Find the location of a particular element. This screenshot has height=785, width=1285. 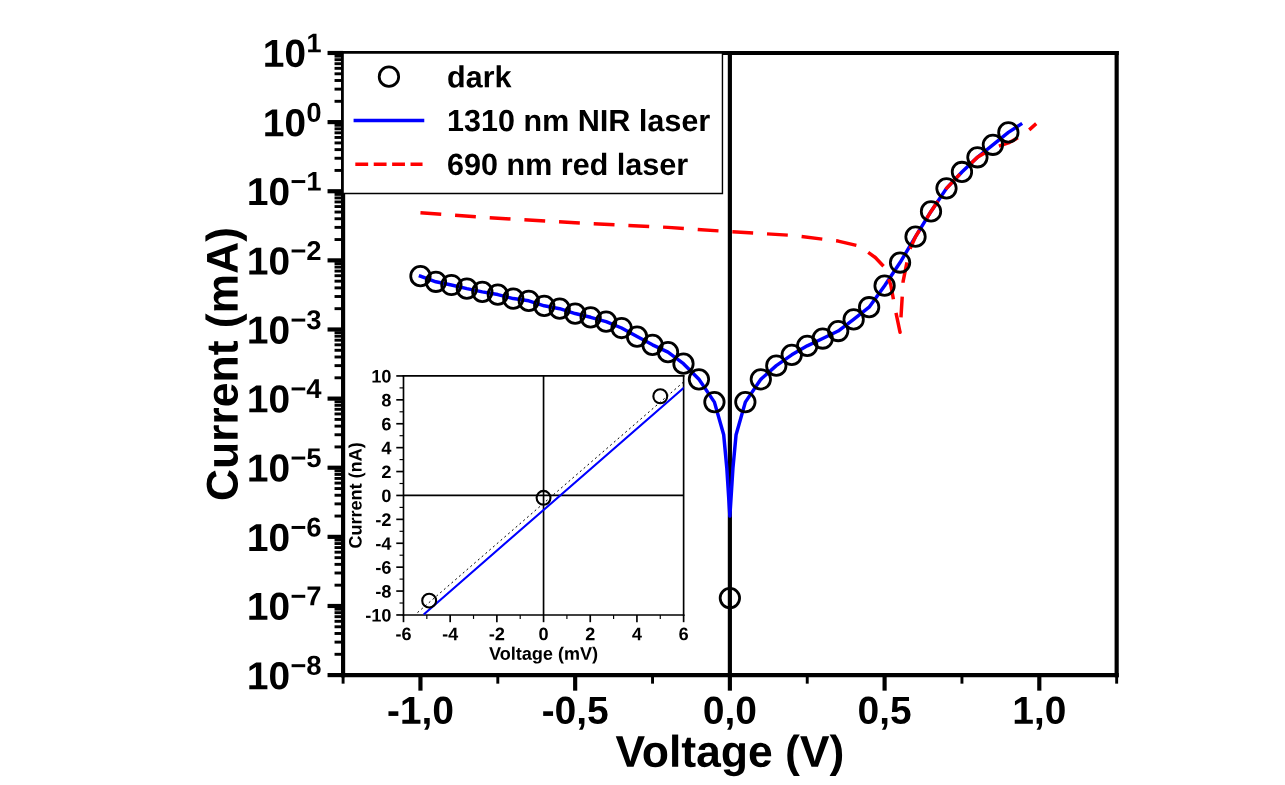

x-tick-label: -2 is located at coordinates (497, 634).